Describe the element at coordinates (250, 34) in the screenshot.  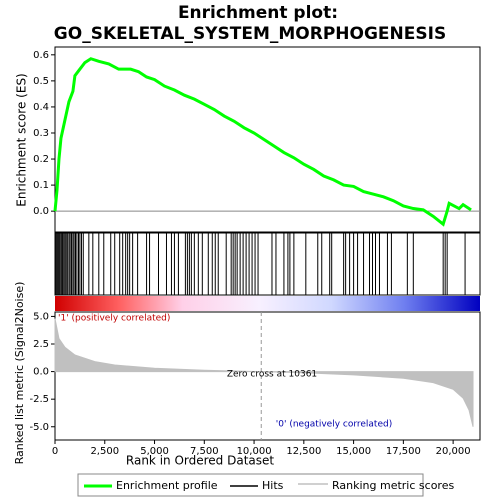
I see `chart-subtitle: GO_SKELETAL_SYSTEM_MORPHOGENESIS` at that location.